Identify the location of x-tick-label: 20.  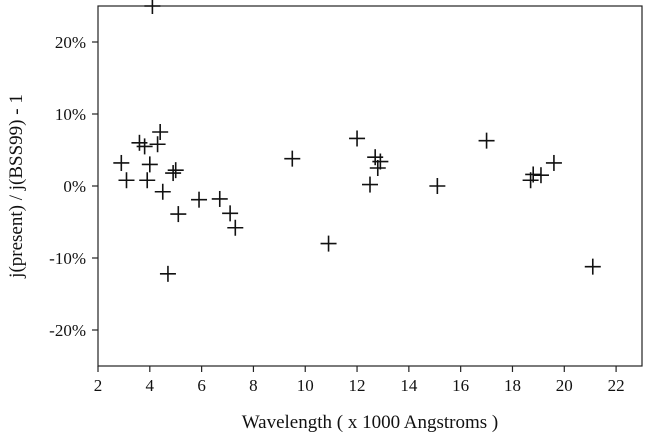
(564, 385).